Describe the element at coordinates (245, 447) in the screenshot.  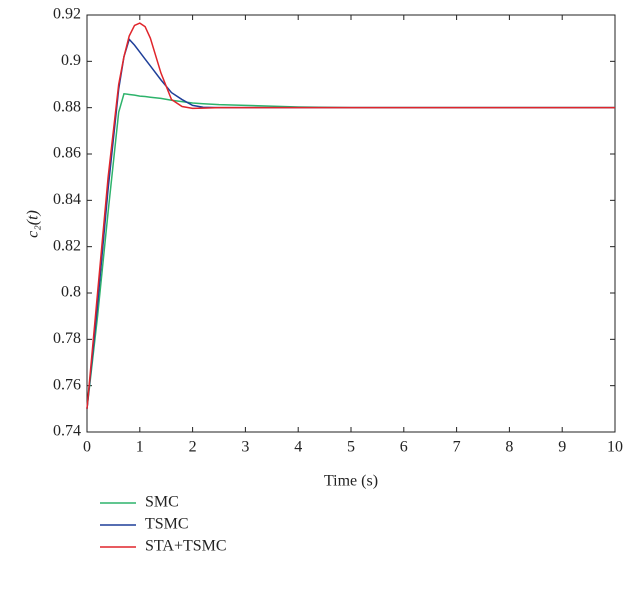
I see `x-tick-label: 3` at that location.